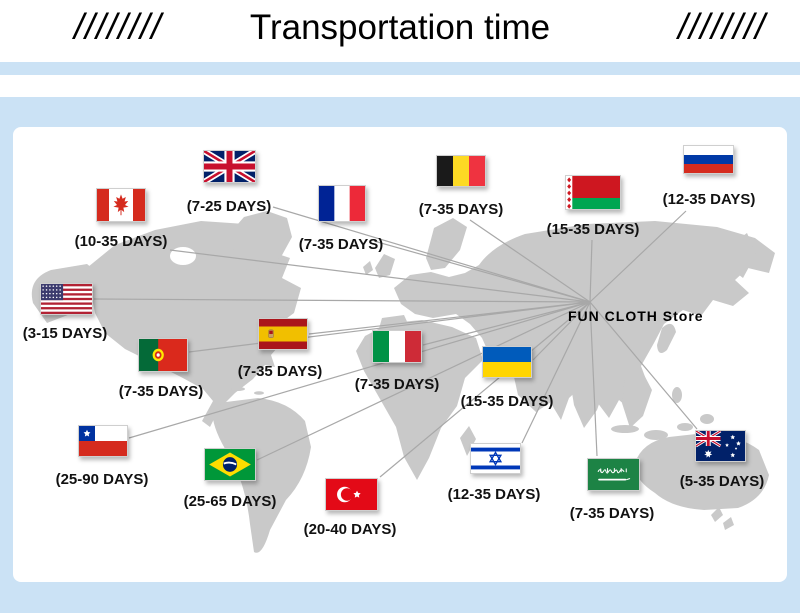 The image size is (800, 613). I want to click on store-label: FUN CLOTH Store, so click(636, 316).